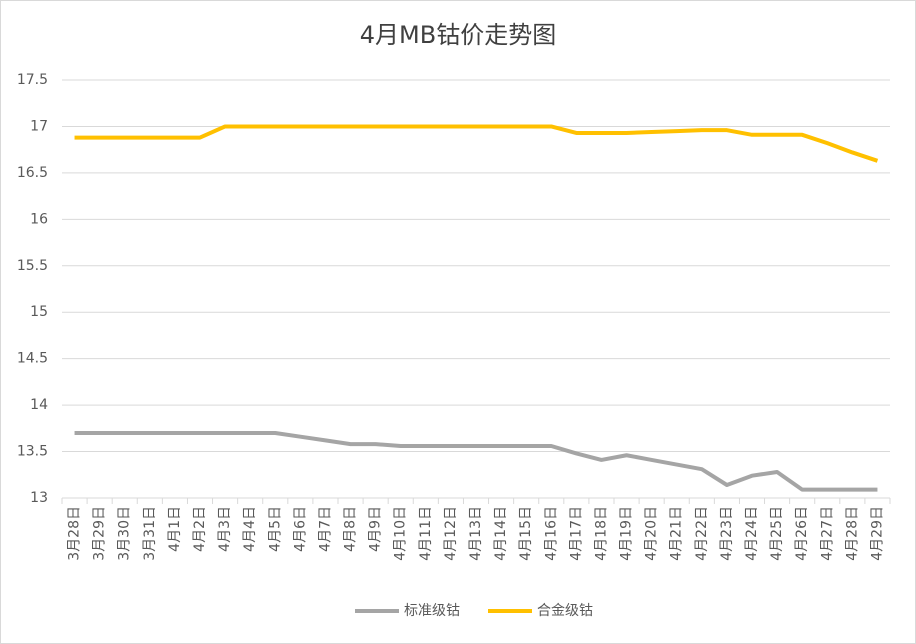 The height and width of the screenshot is (644, 916). I want to click on x-tick-label: 3月28日, so click(75, 533).